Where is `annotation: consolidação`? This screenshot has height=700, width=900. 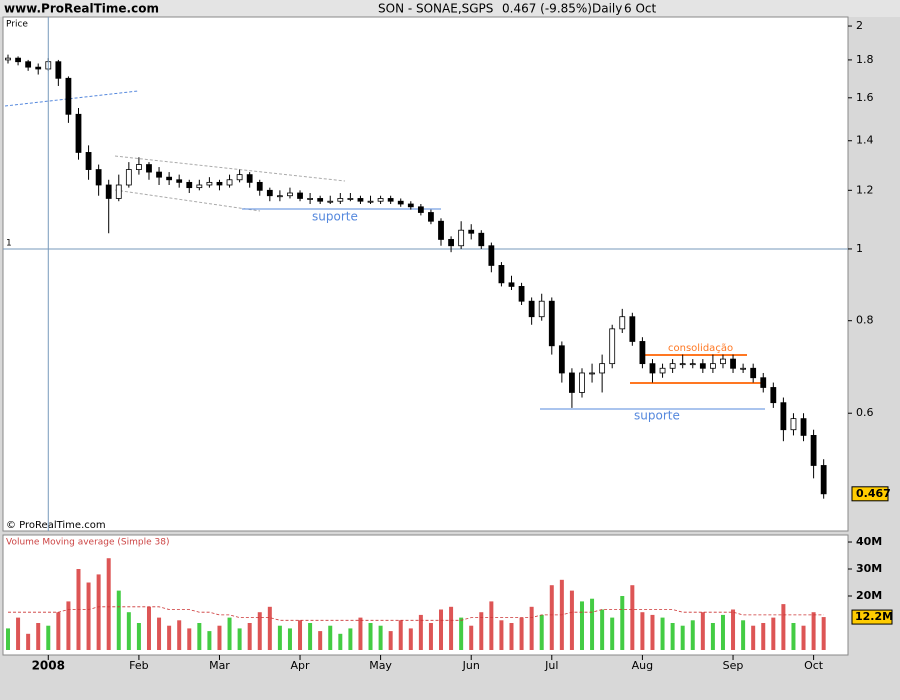
annotation: consolidação is located at coordinates (700, 348).